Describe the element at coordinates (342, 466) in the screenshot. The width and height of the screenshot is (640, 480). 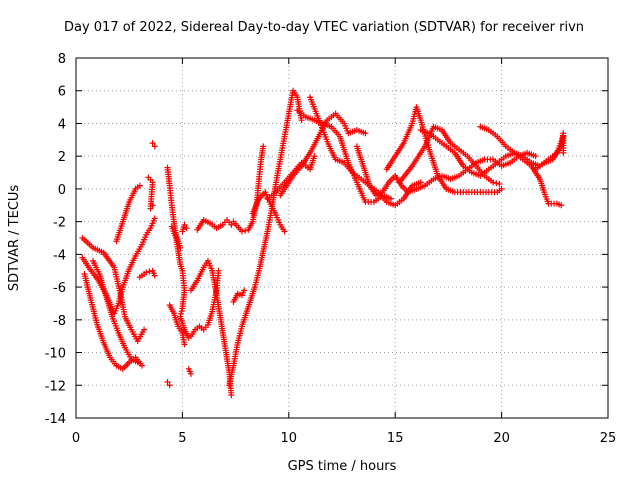
I see `x-axis-label: GPS time / hours` at that location.